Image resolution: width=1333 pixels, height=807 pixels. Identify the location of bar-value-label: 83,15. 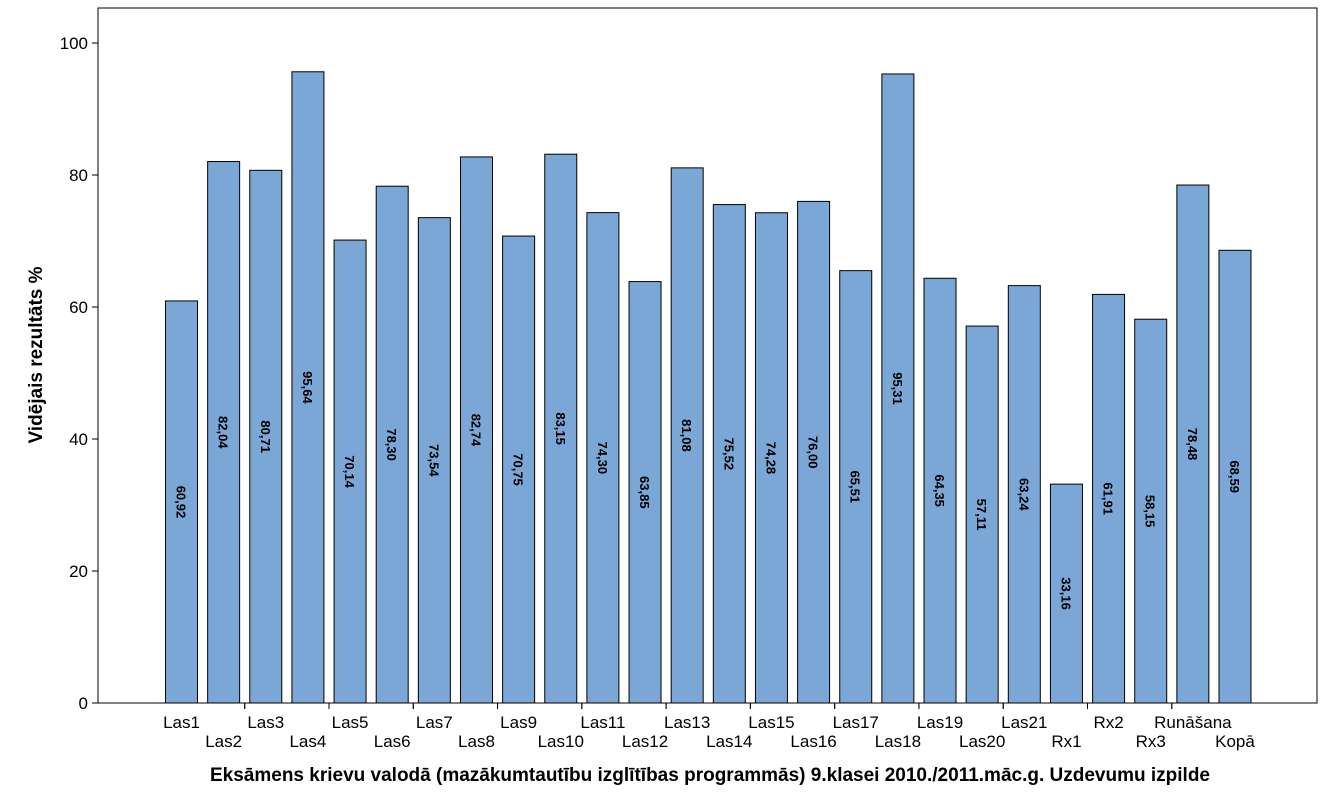
(560, 428).